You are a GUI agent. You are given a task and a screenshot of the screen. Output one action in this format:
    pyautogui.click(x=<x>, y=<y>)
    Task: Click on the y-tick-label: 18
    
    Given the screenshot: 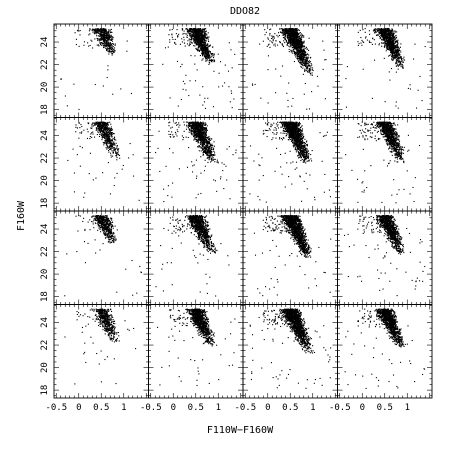 What is the action you would take?
    pyautogui.click(x=45, y=109)
    